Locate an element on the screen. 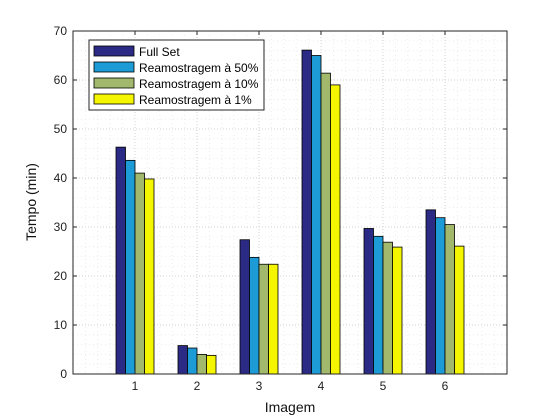 The image size is (560, 420). x-tick-label: 2 is located at coordinates (197, 386).